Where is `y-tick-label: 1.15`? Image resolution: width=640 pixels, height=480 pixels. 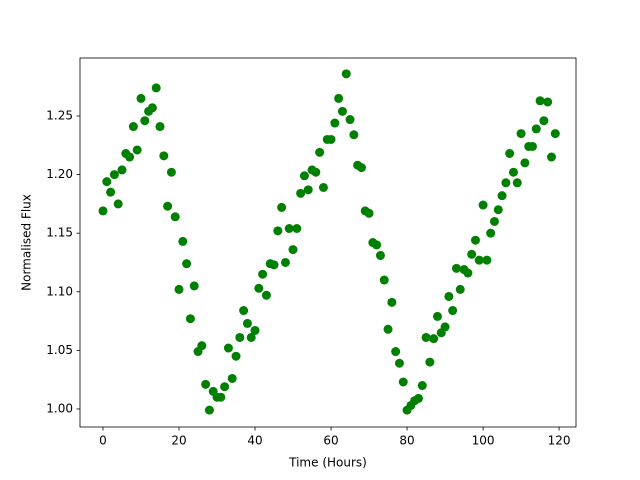 y-tick-label: 1.15 is located at coordinates (59, 233).